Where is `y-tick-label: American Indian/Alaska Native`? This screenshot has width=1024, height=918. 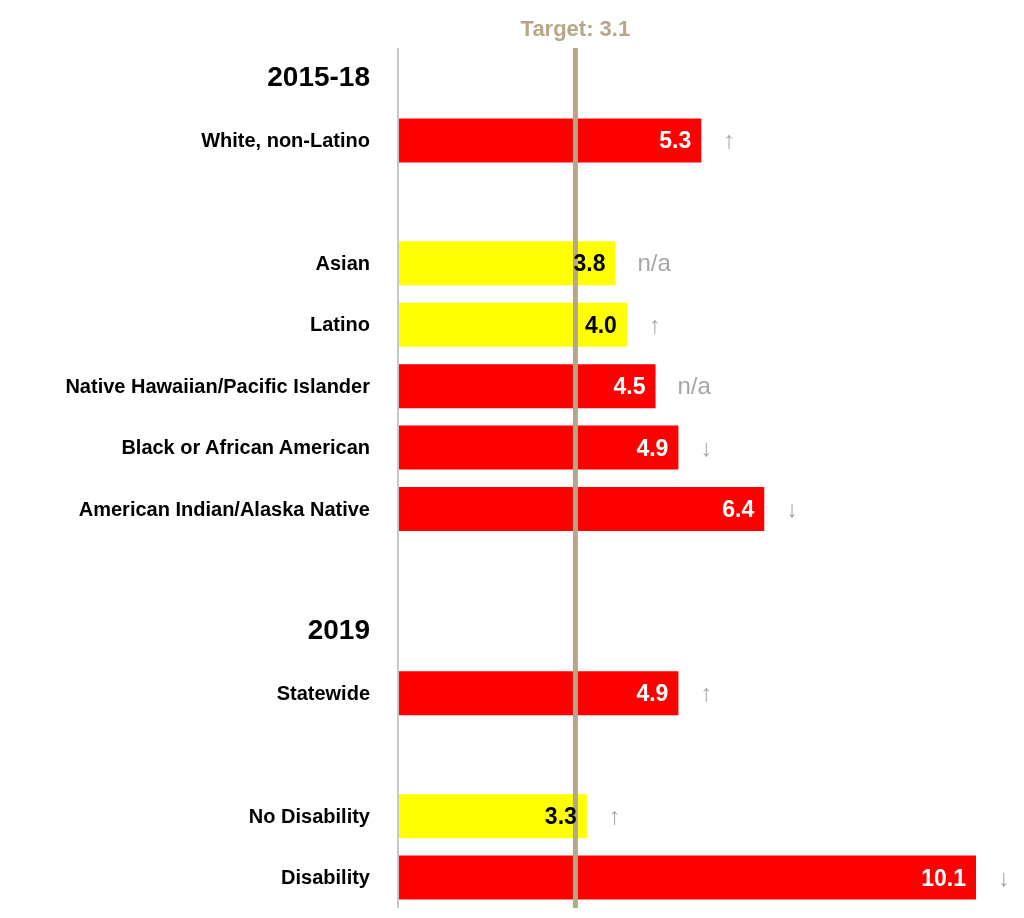 y-tick-label: American Indian/Alaska Native is located at coordinates (224, 508).